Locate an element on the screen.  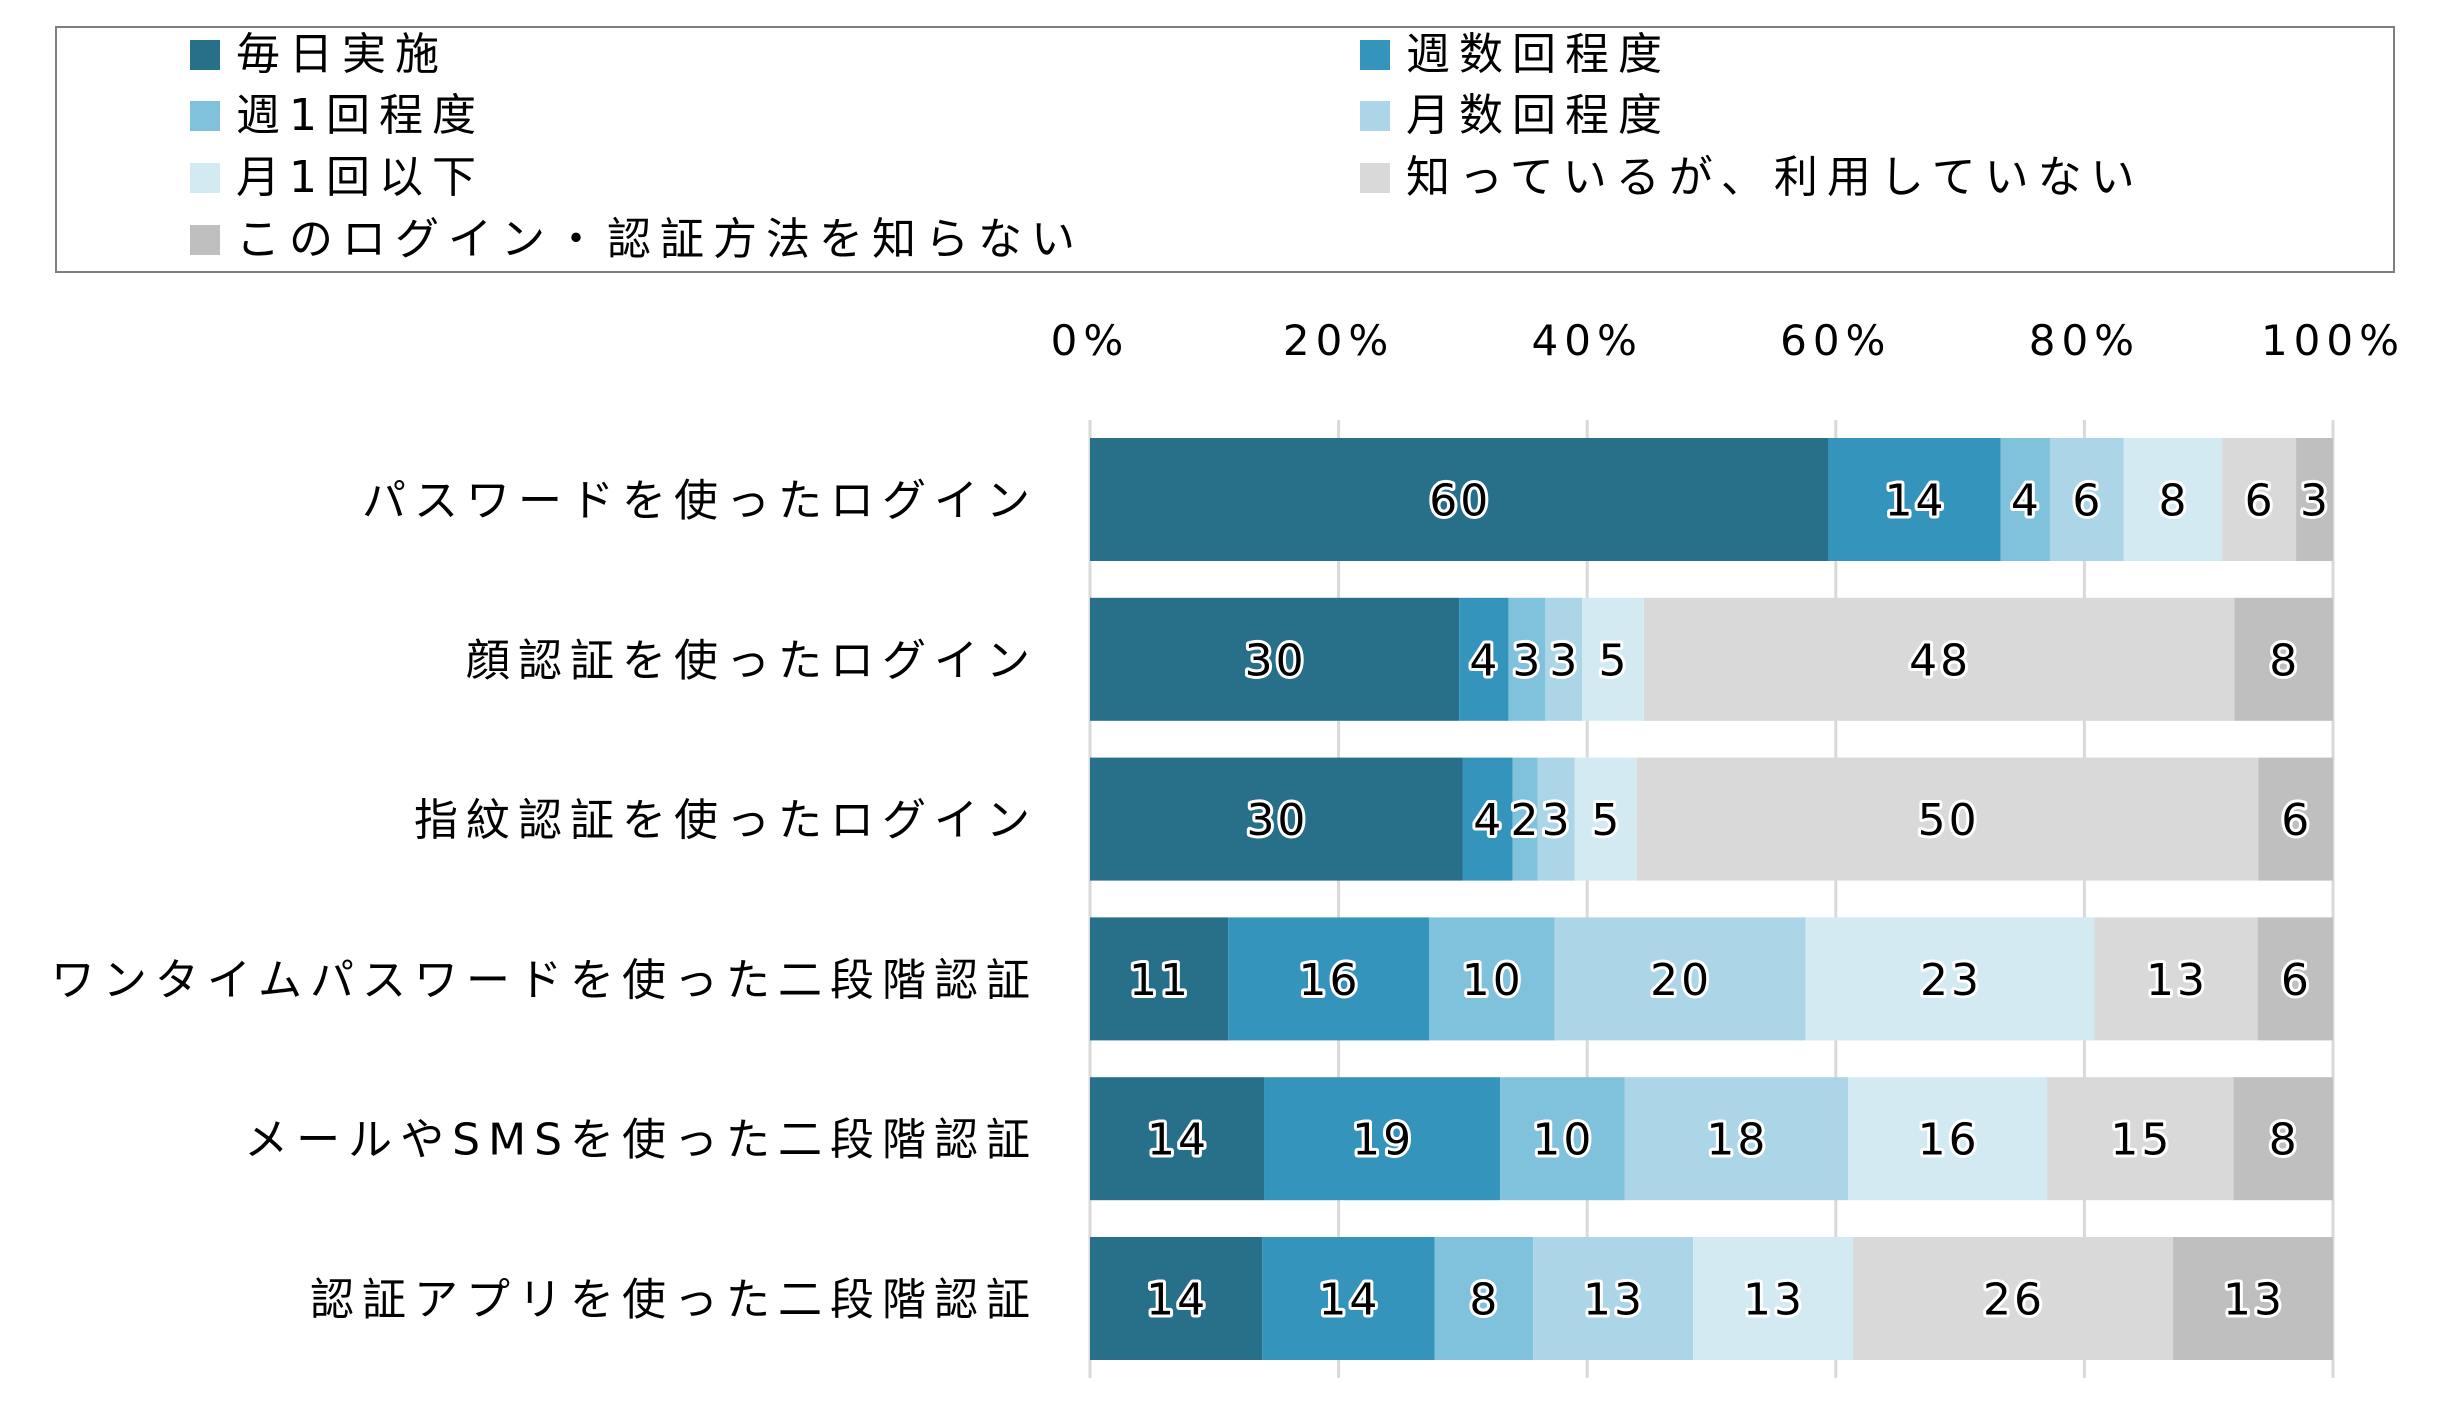
data-label: 10 is located at coordinates (1493, 980).